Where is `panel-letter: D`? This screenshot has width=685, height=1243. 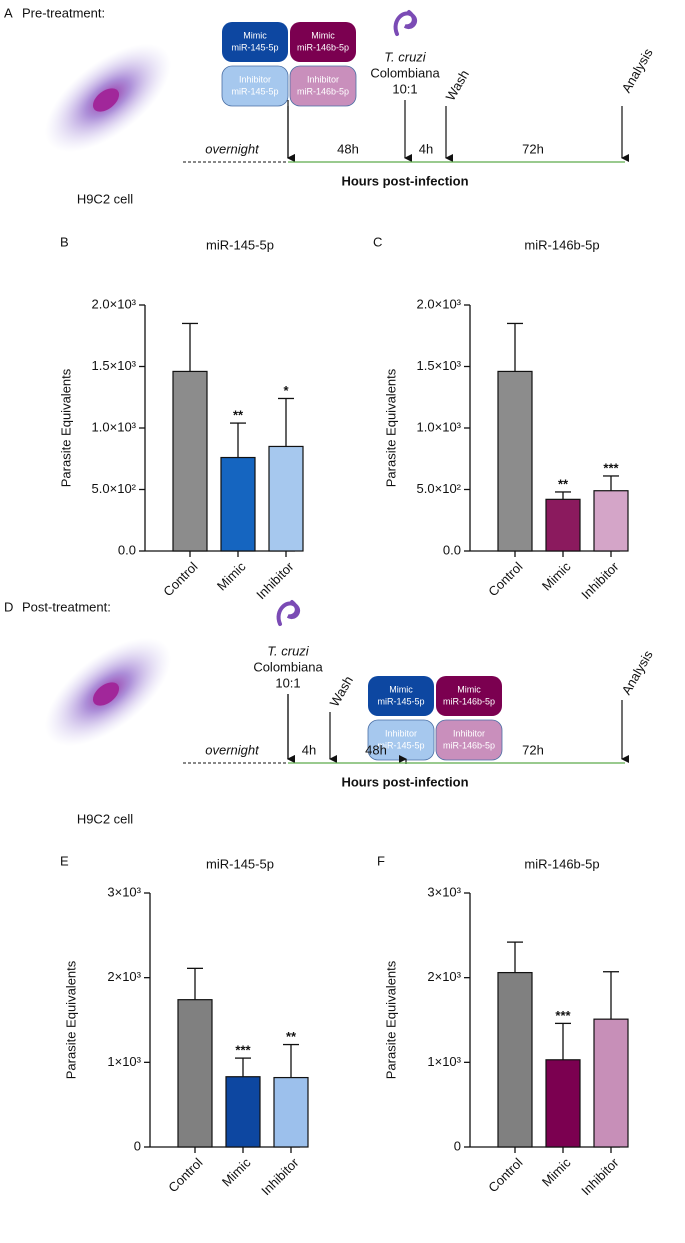 panel-letter: D is located at coordinates (8, 606).